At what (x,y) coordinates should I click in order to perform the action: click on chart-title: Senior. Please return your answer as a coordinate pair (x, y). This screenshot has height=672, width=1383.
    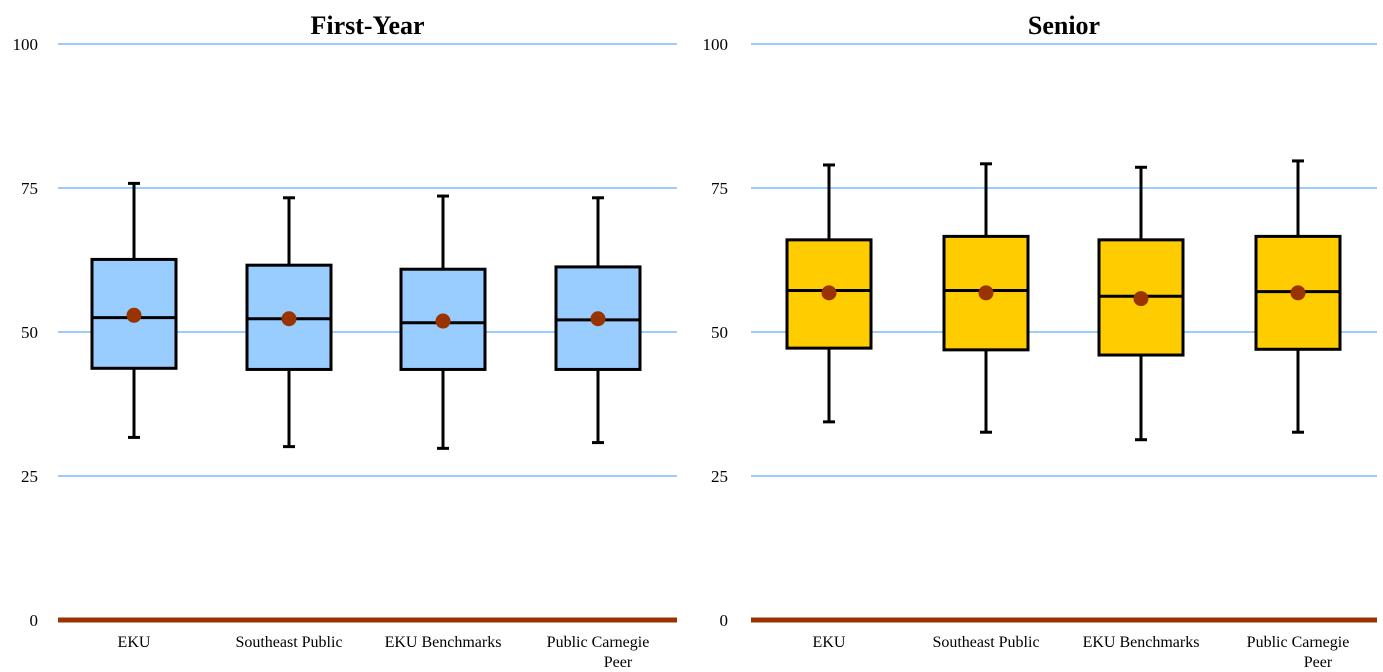
    Looking at the image, I should click on (1064, 25).